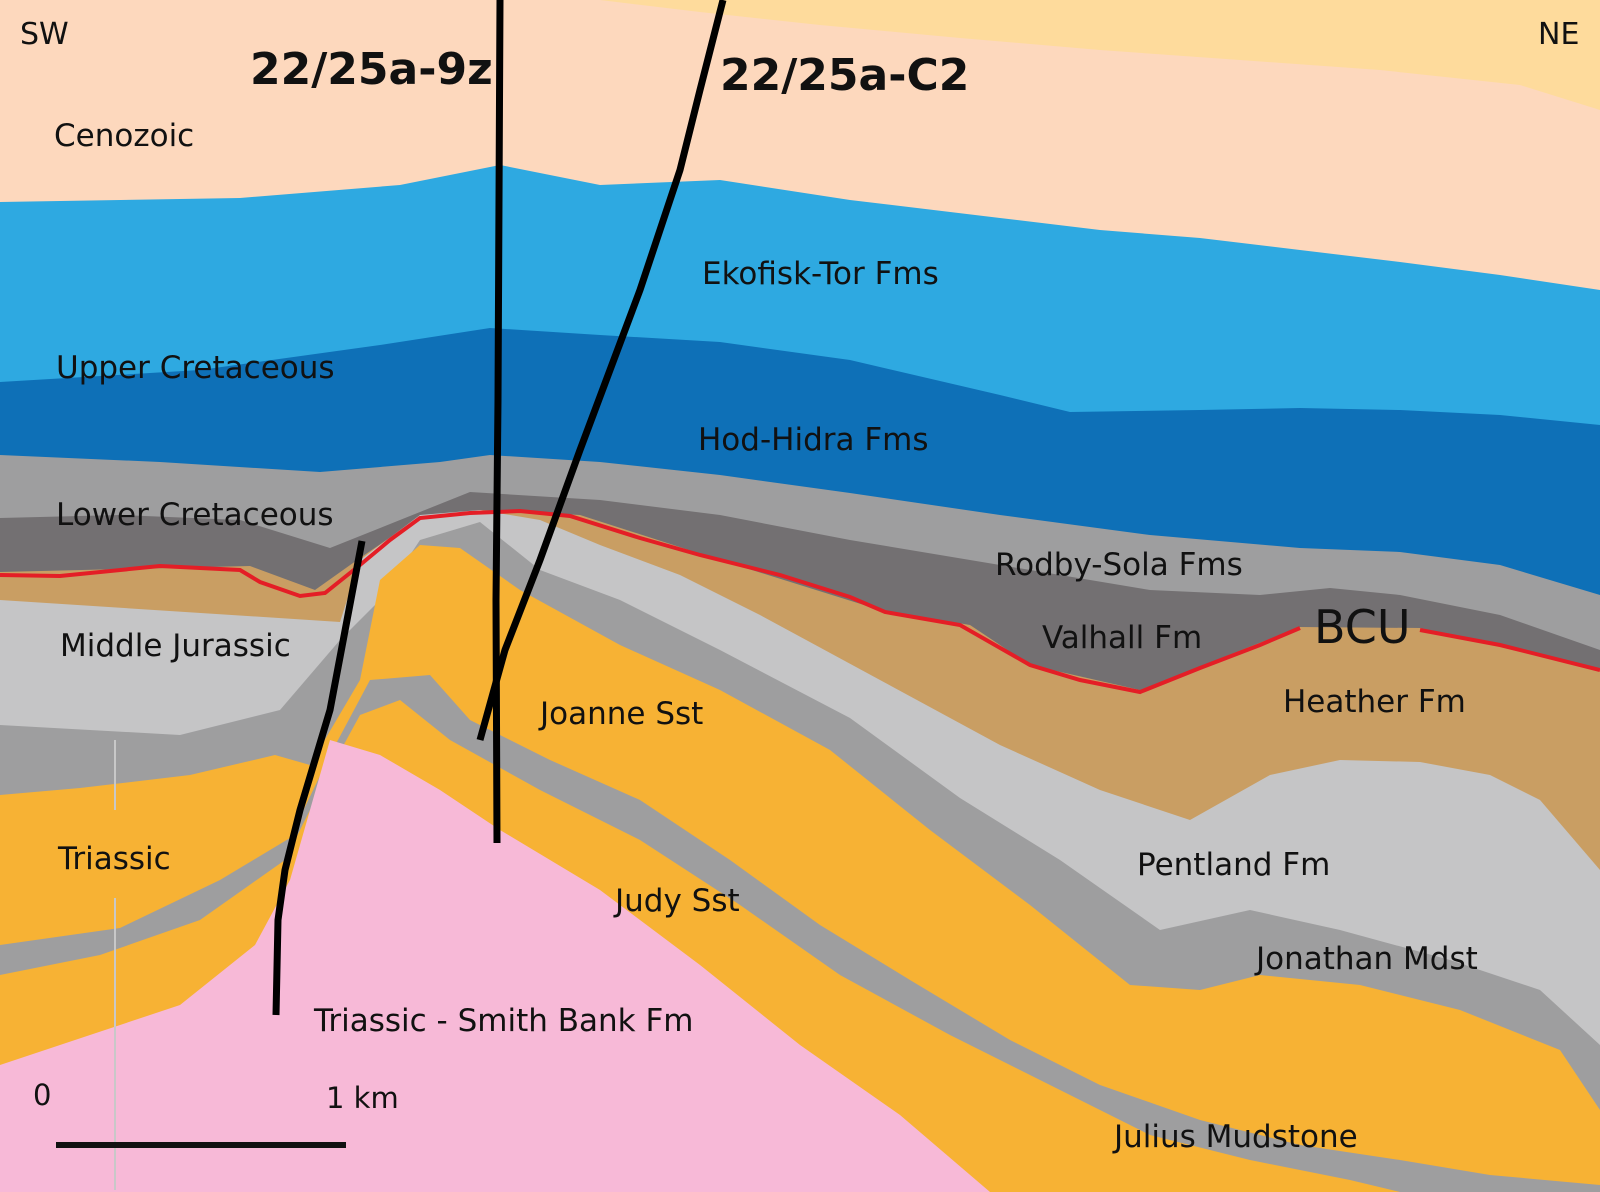  Describe the element at coordinates (601, 370) in the screenshot. I see `well-22-25a-c2-trajectory` at that location.